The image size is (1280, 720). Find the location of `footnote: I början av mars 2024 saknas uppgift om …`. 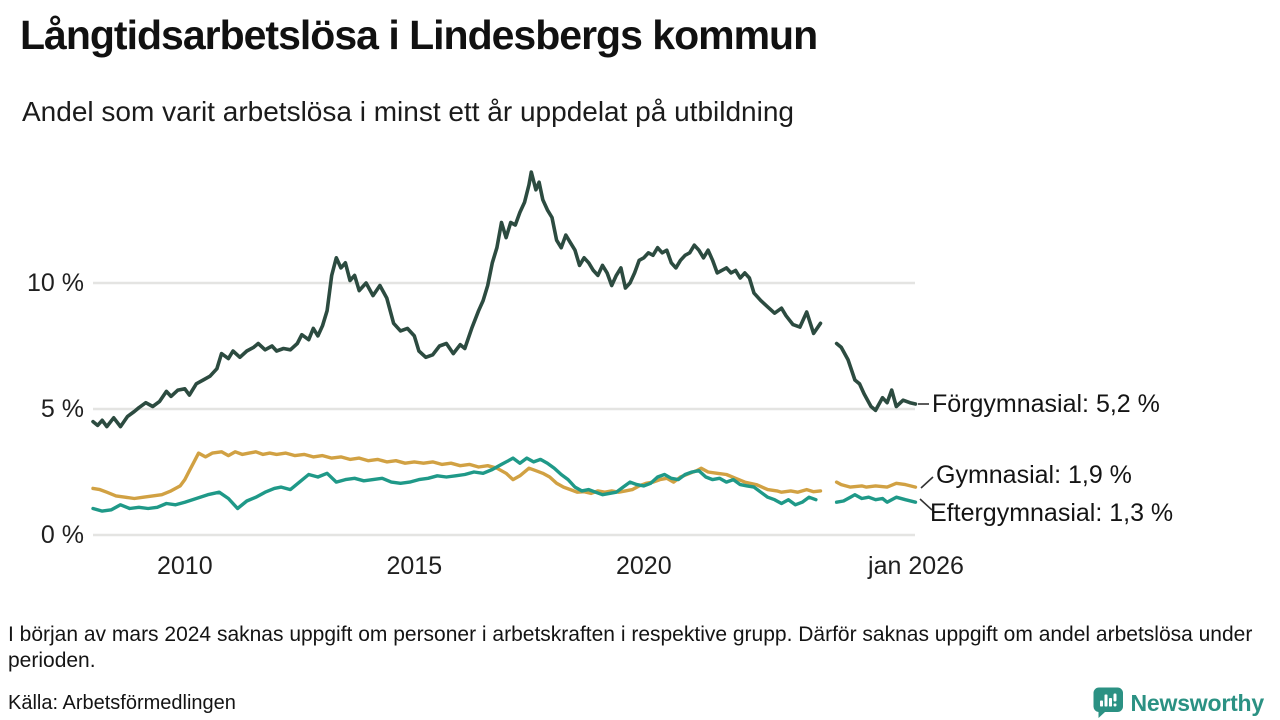

footnote: I början av mars 2024 saknas uppgift om … is located at coordinates (630, 647).